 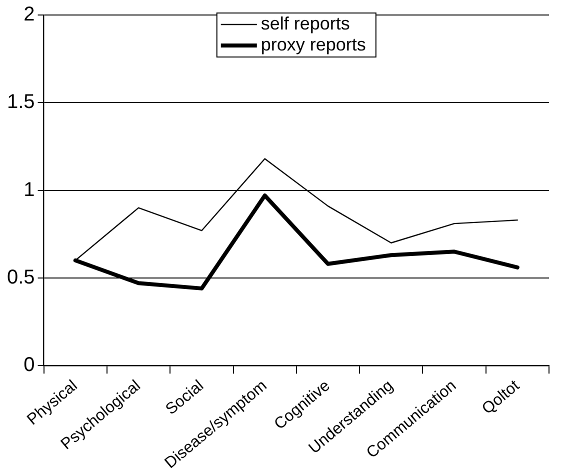 I want to click on legend-label: self reports, so click(x=305, y=23).